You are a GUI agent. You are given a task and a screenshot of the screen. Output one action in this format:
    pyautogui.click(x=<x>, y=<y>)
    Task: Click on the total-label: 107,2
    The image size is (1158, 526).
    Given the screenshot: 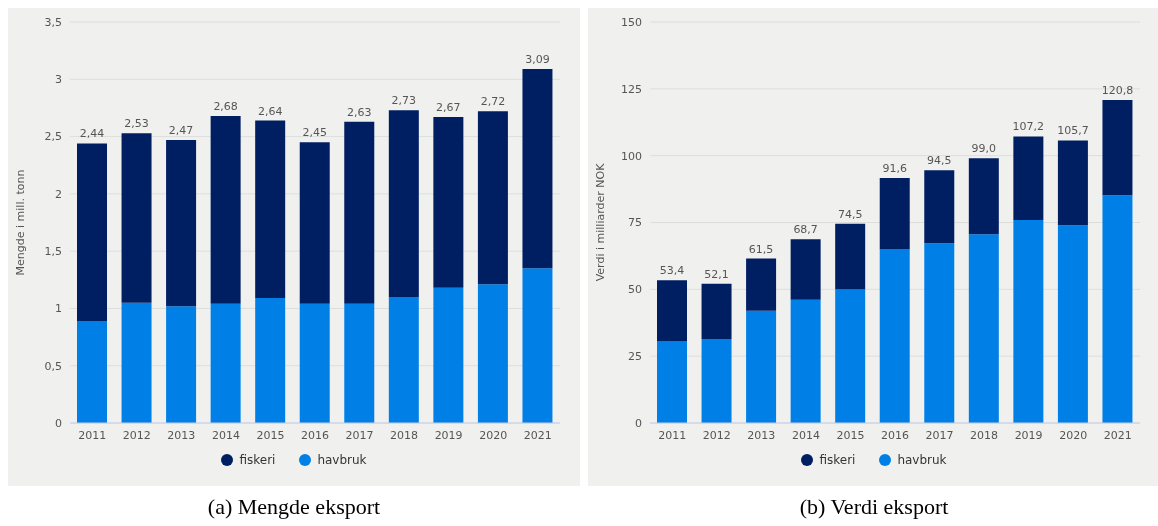 What is the action you would take?
    pyautogui.click(x=1028, y=127)
    